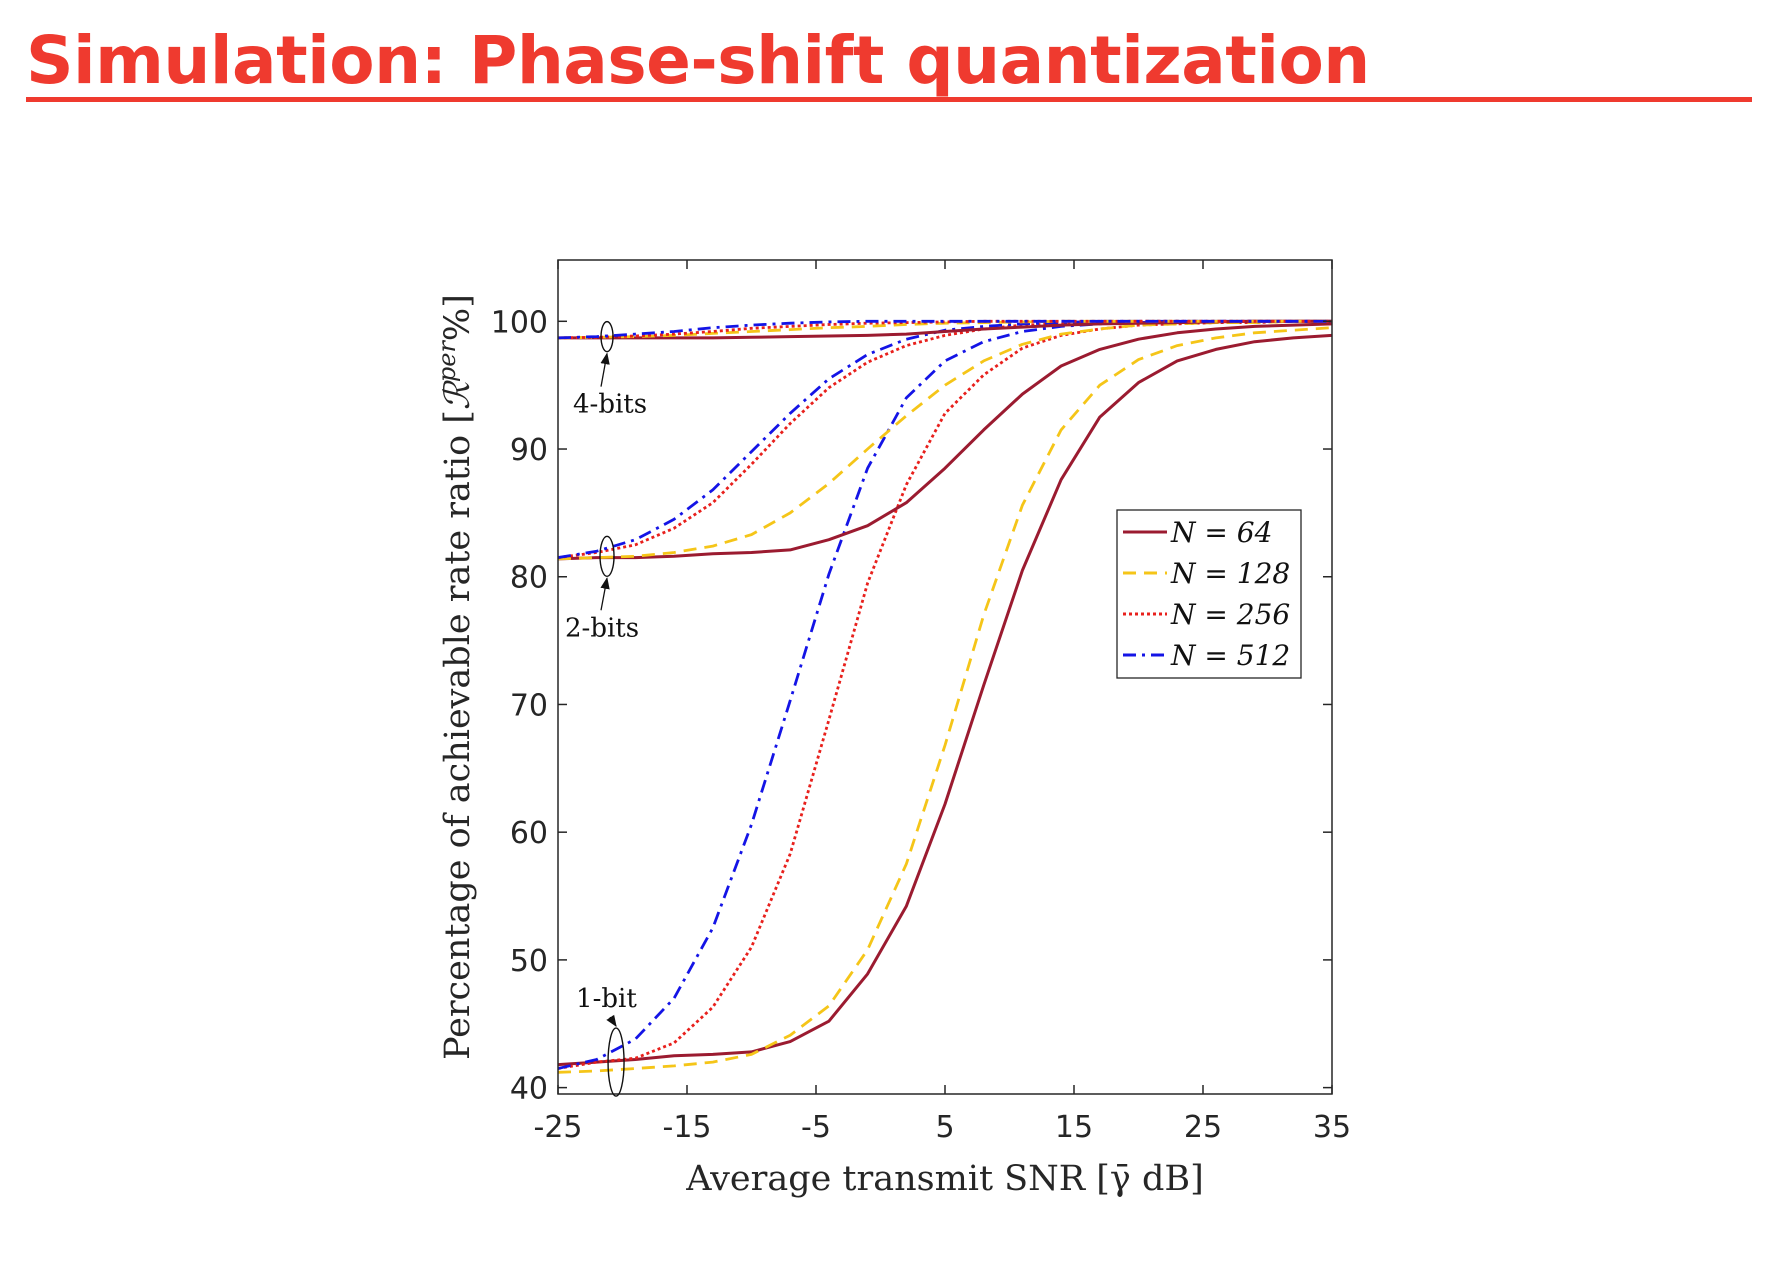  Describe the element at coordinates (458, 395) in the screenshot. I see `y-axis-title-symbol: ℛ` at that location.